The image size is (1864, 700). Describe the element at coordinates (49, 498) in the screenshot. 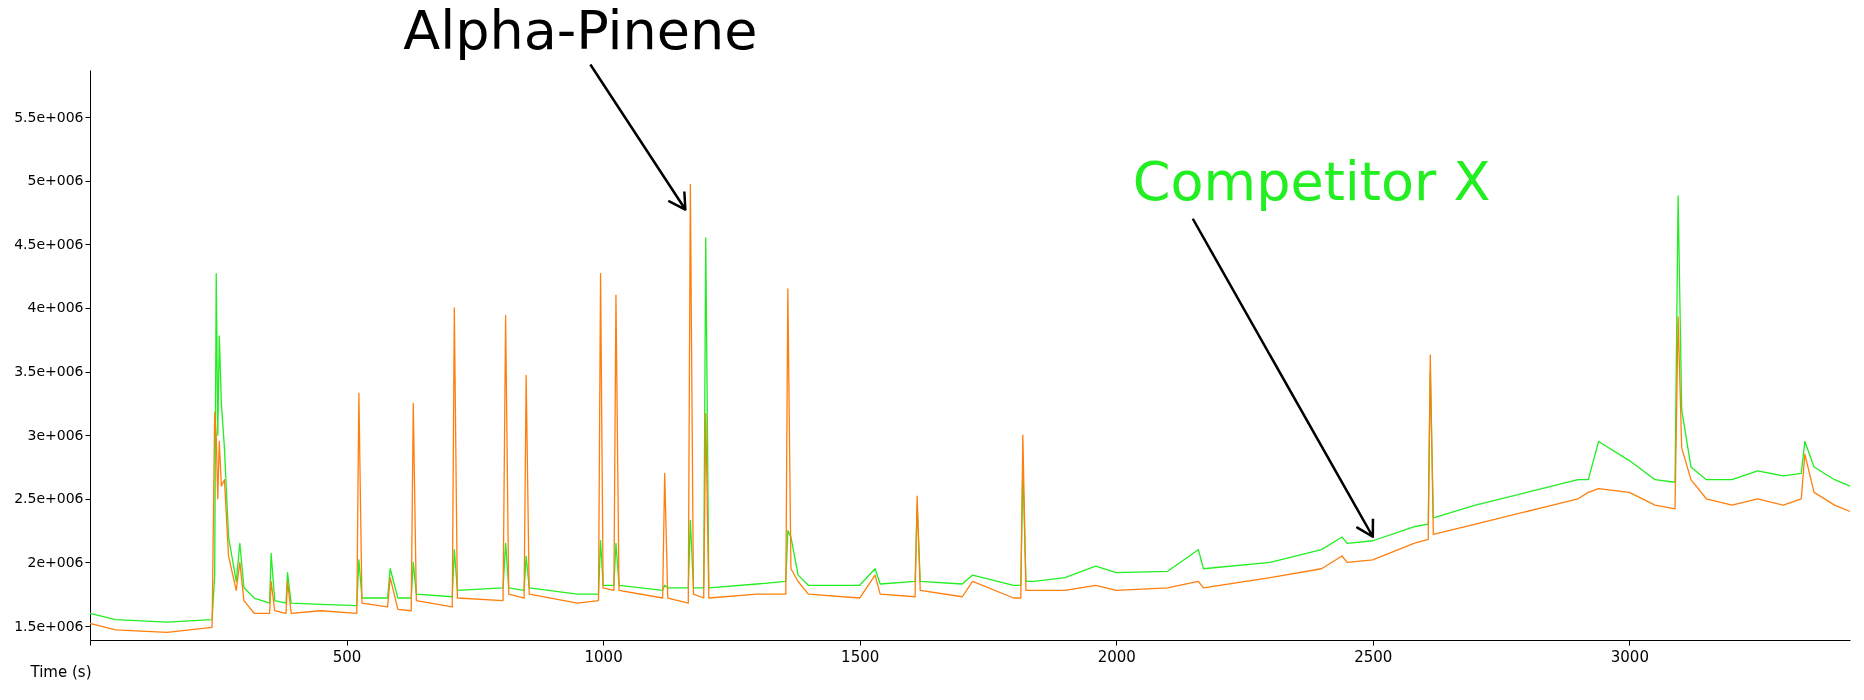

I see `y-tick-label: 2.5e+006` at that location.